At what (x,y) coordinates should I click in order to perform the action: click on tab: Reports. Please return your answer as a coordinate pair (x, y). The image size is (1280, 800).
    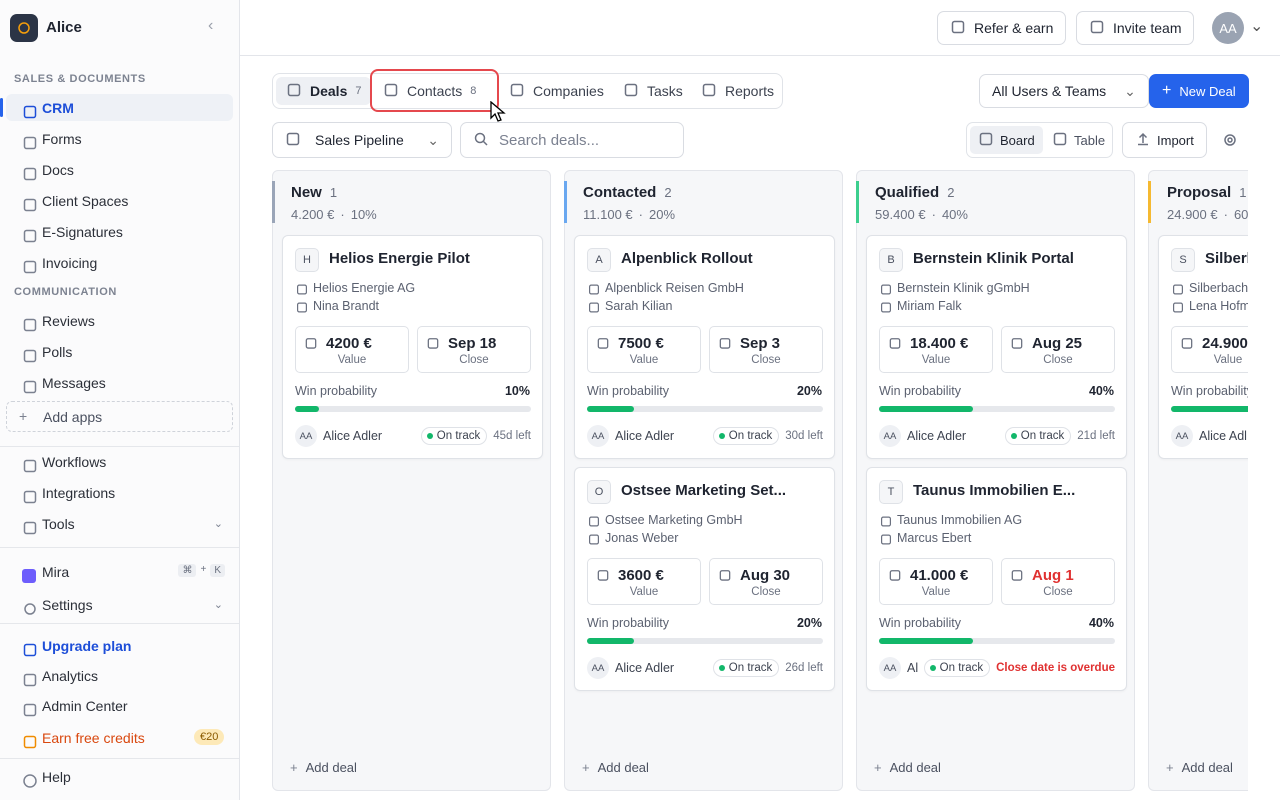
    Looking at the image, I should click on (737, 91).